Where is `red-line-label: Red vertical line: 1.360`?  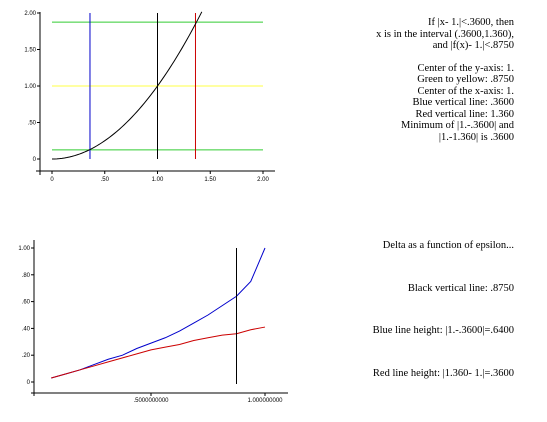
red-line-label: Red vertical line: 1.360 is located at coordinates (464, 114).